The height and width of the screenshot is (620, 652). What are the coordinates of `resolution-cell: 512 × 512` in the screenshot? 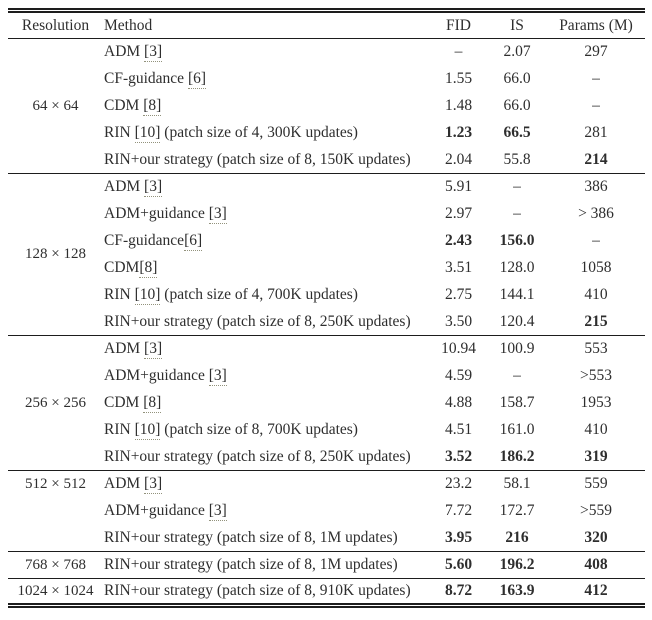 It's located at (55, 511).